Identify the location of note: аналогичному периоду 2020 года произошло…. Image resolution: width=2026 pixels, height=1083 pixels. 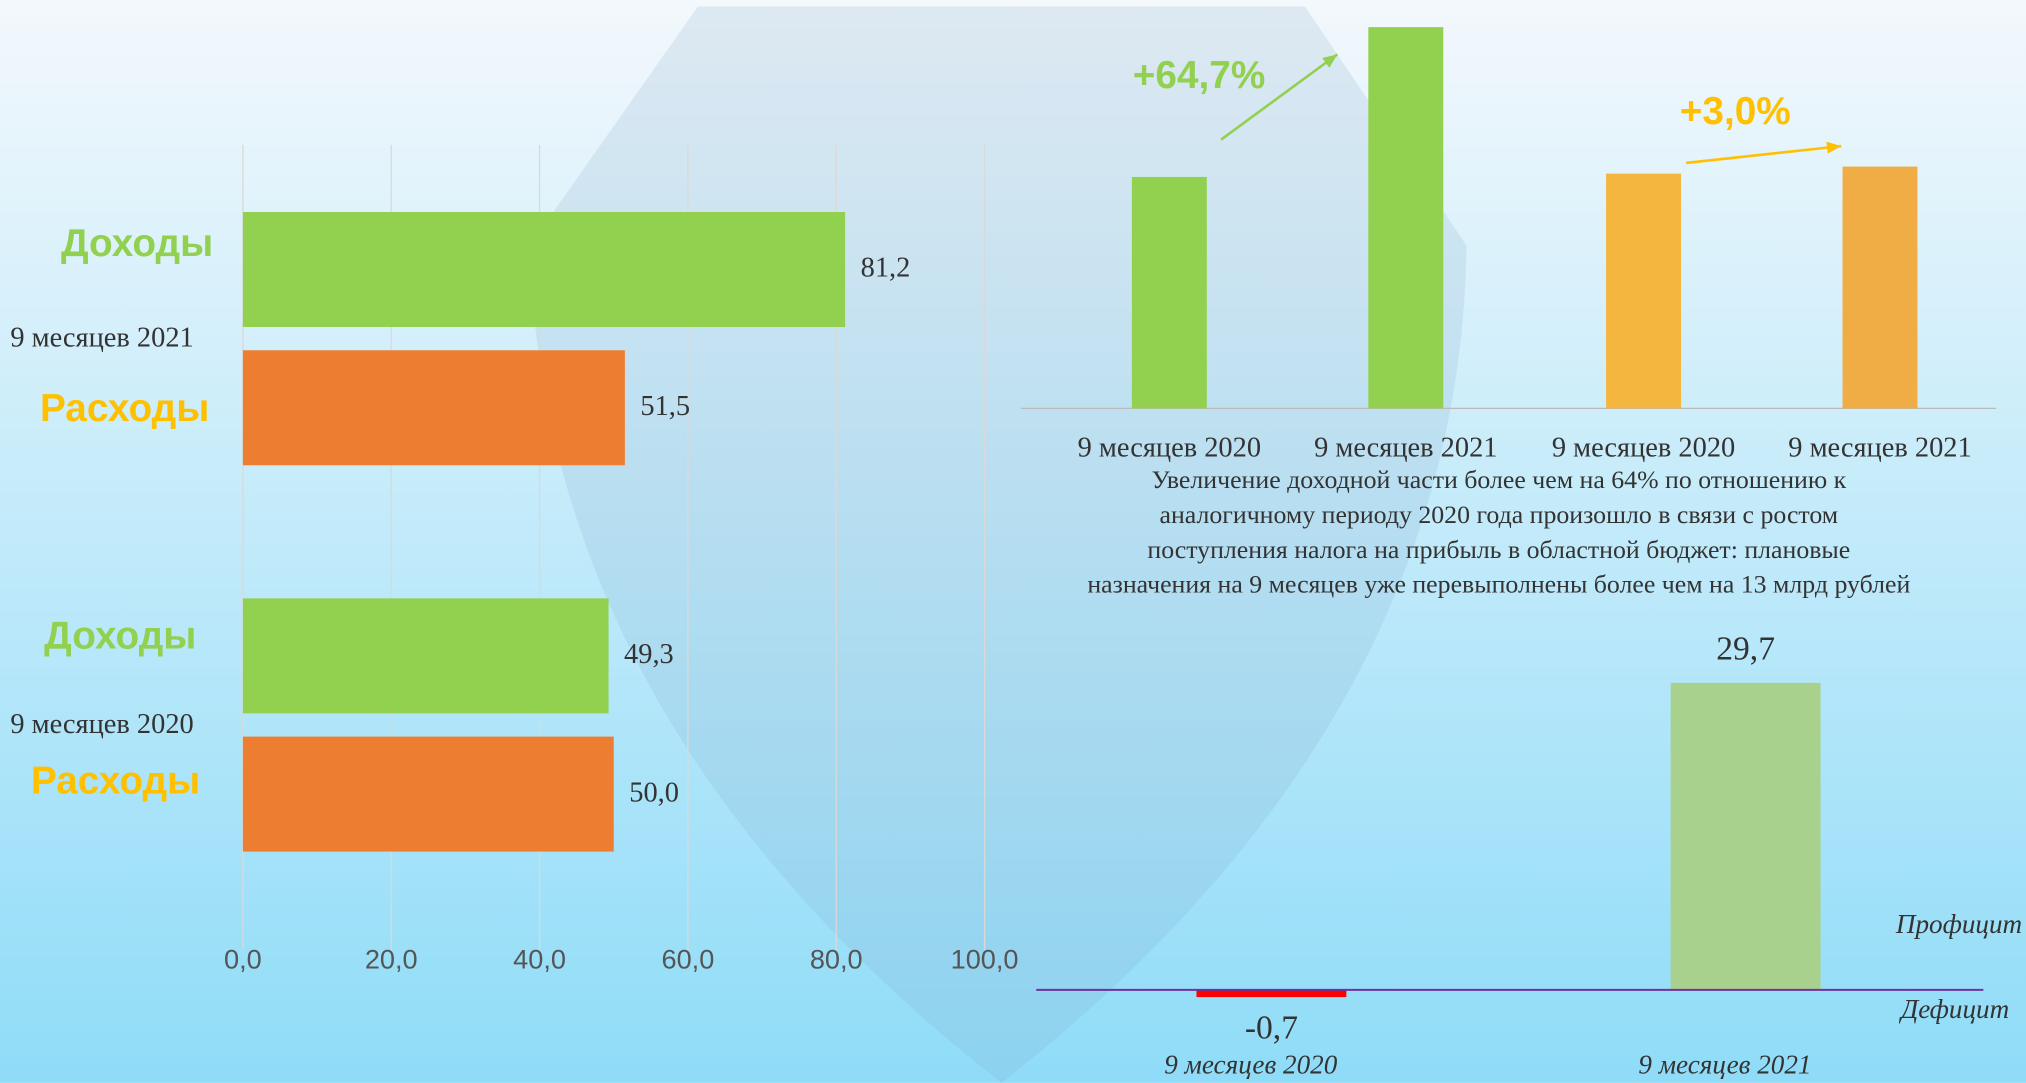
(1499, 514).